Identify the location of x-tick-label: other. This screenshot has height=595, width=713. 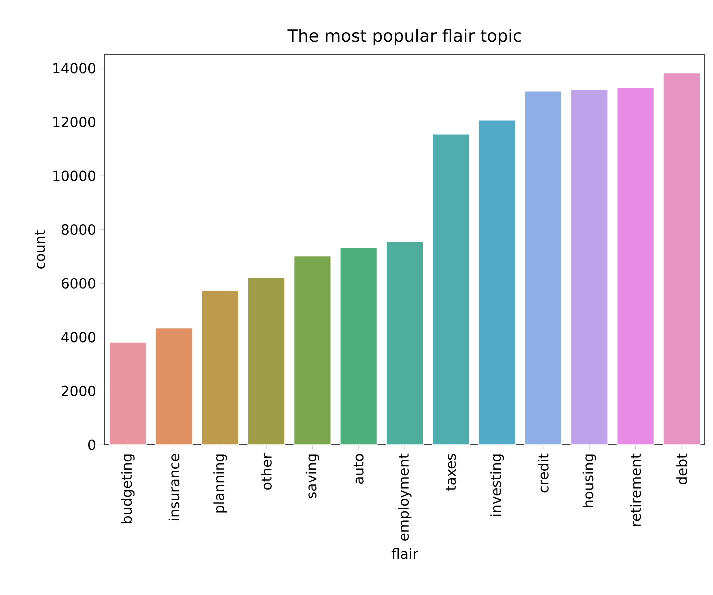
(266, 472).